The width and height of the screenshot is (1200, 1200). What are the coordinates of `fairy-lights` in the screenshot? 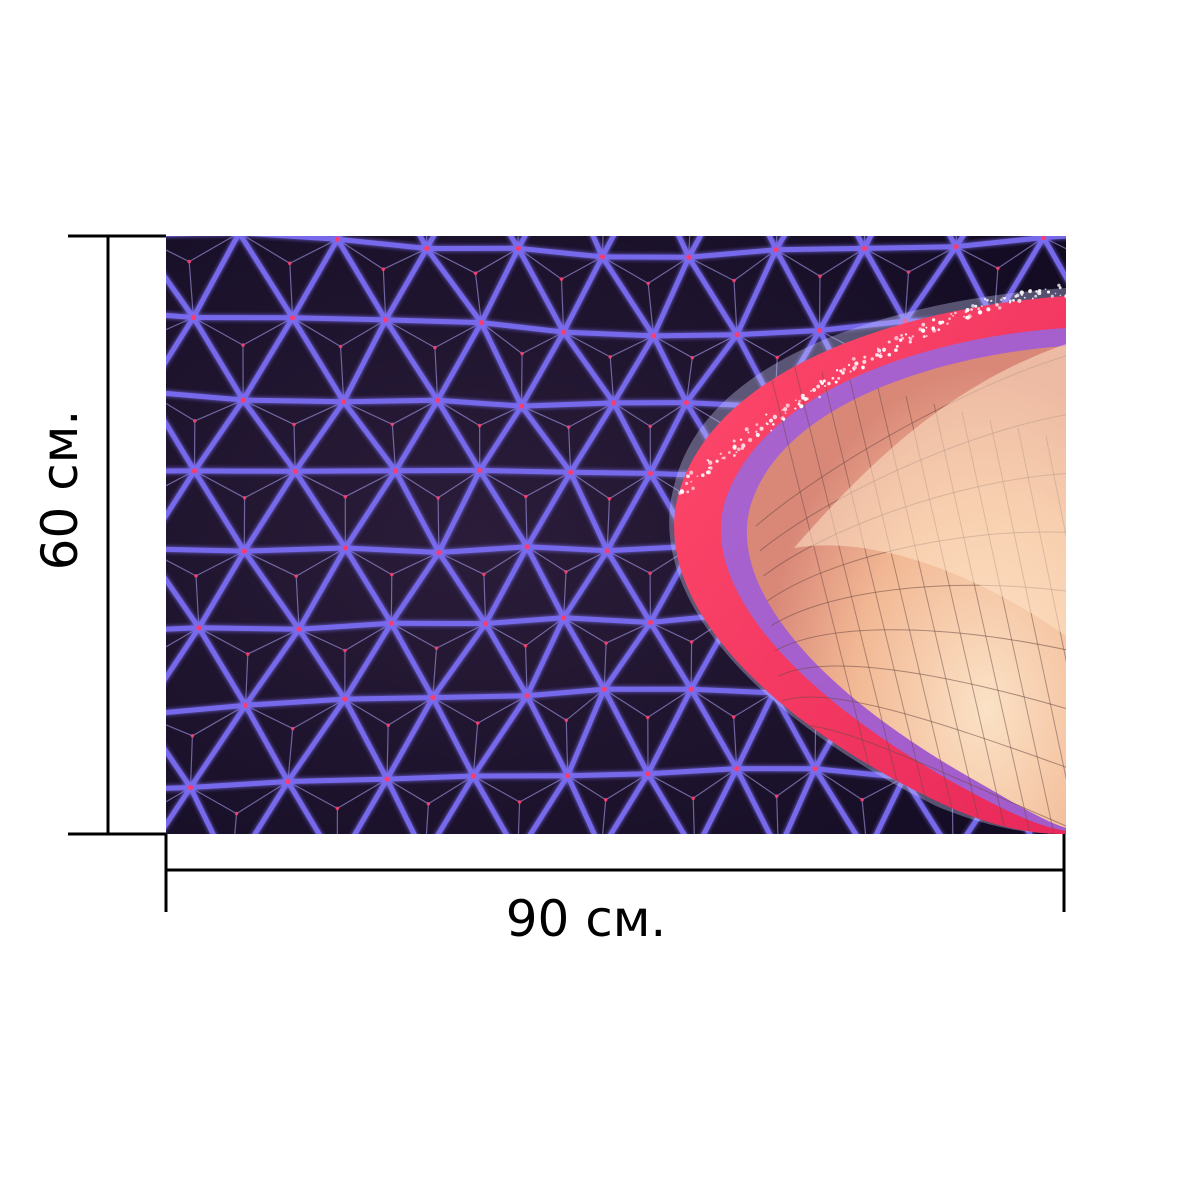 It's located at (872, 389).